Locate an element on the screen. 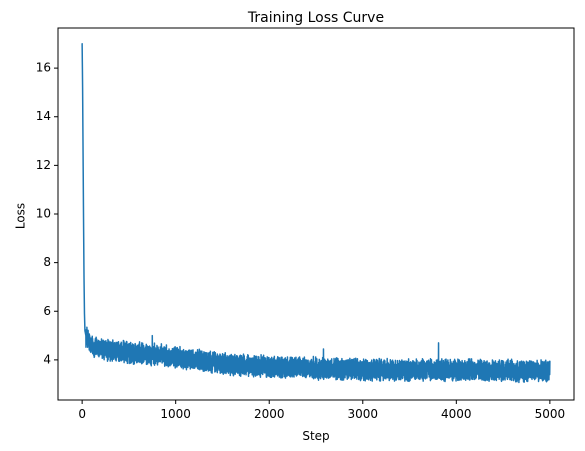  x-tick-label: 5000 is located at coordinates (550, 414).